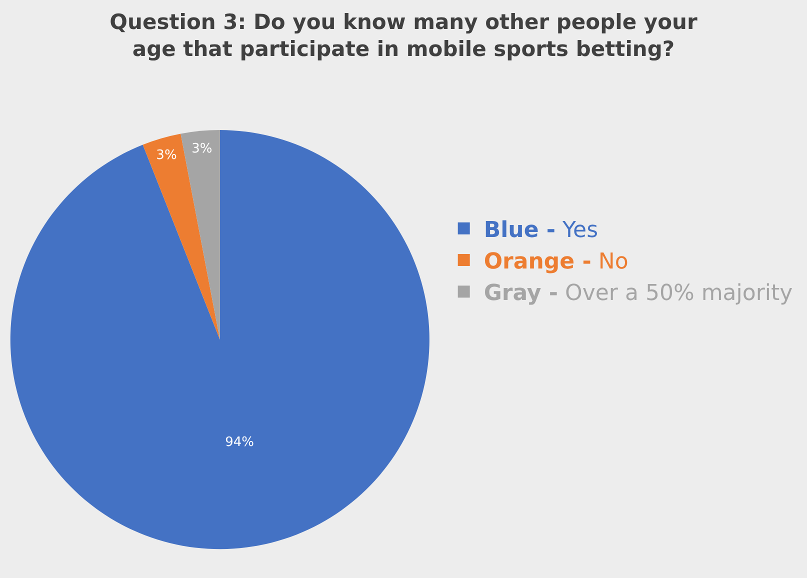 The width and height of the screenshot is (807, 578). What do you see at coordinates (556, 262) in the screenshot?
I see `legend-label: Orange - No` at bounding box center [556, 262].